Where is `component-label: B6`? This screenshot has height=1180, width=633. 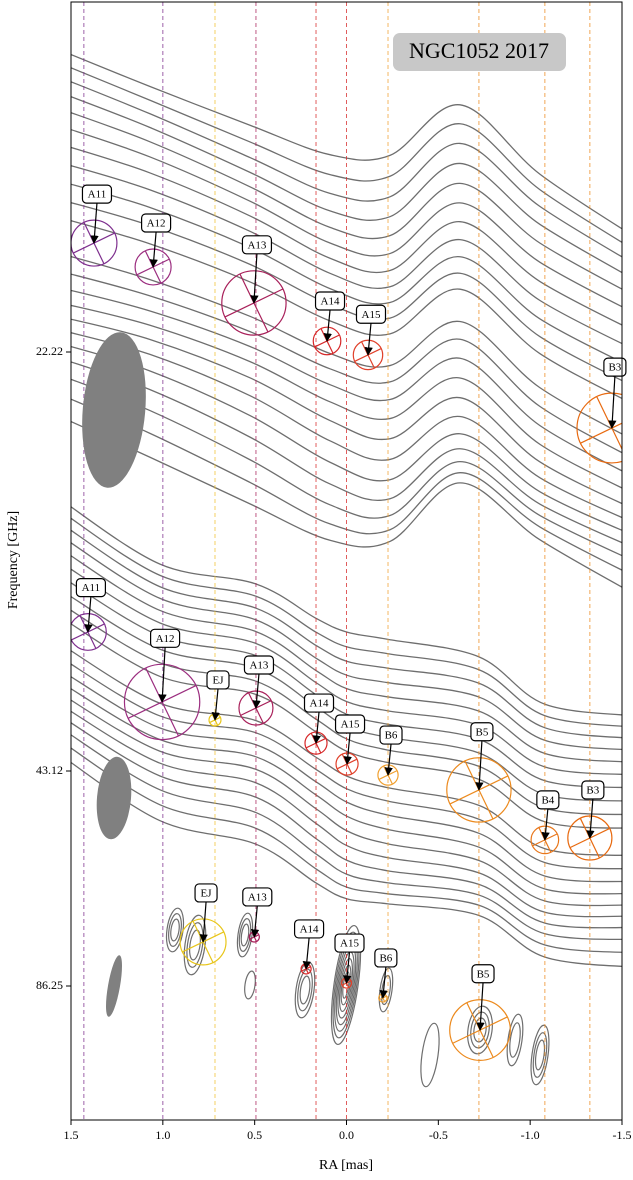 component-label: B6 is located at coordinates (385, 958).